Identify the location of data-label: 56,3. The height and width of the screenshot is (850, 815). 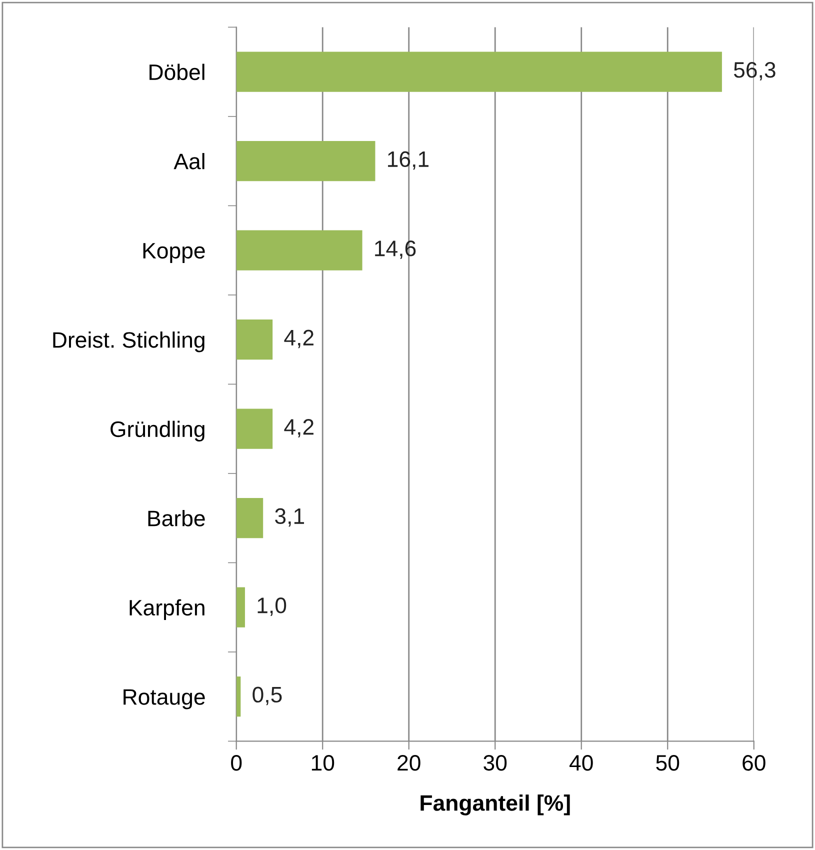
(755, 71).